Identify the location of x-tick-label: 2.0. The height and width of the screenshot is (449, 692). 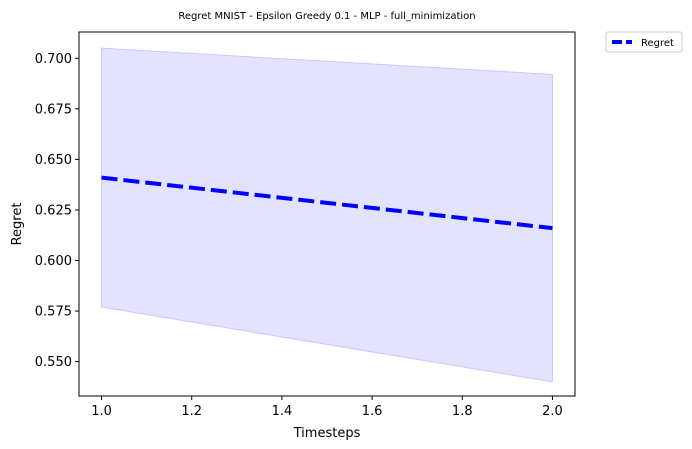
(552, 411).